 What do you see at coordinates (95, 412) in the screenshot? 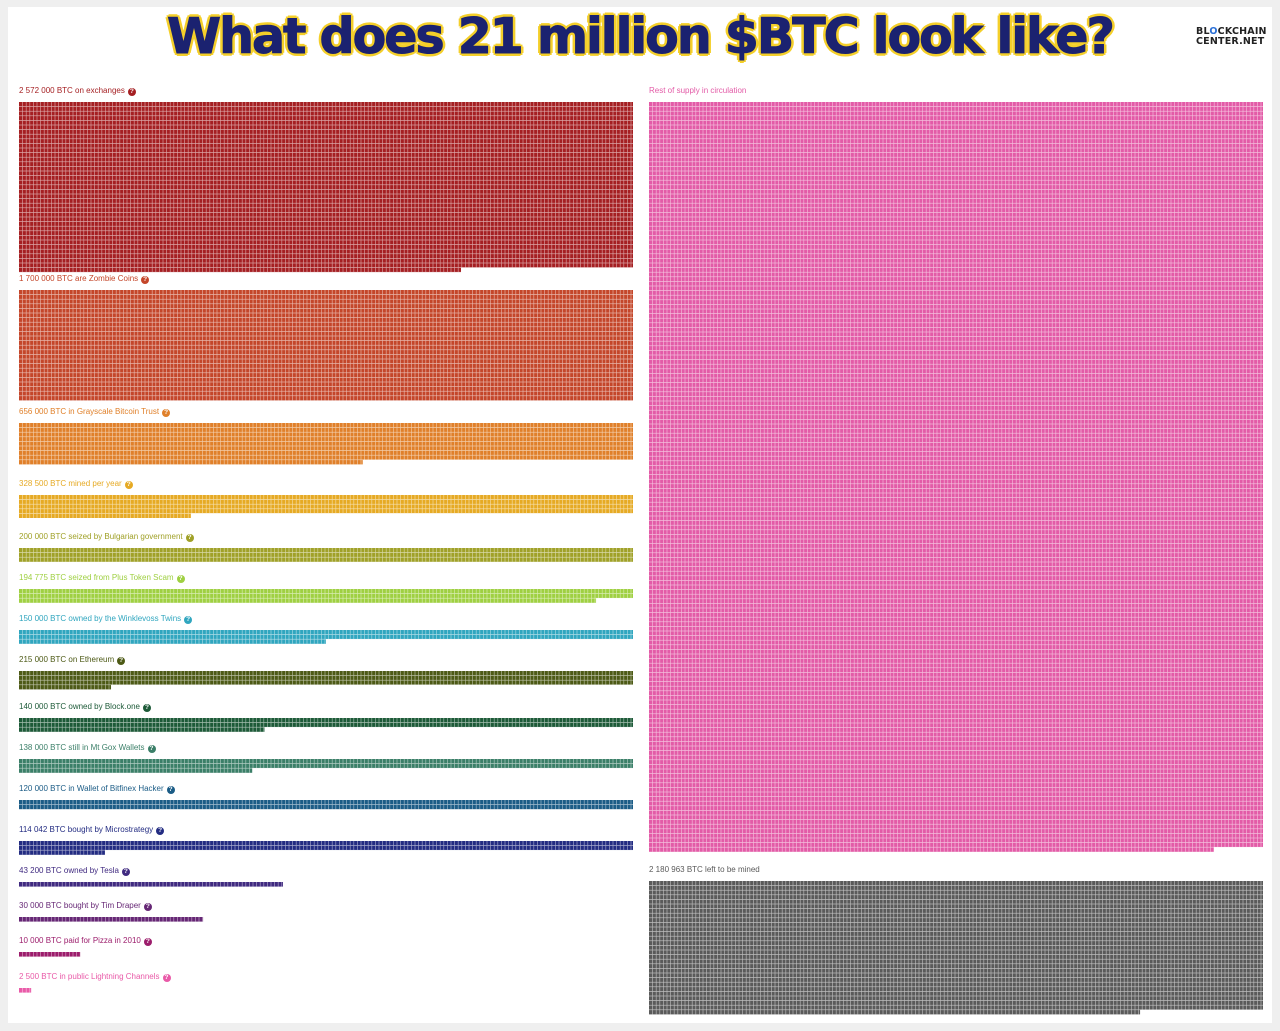
I see `group-label: 656 000 BTC in Grayscale Bitcoin Trust?` at bounding box center [95, 412].